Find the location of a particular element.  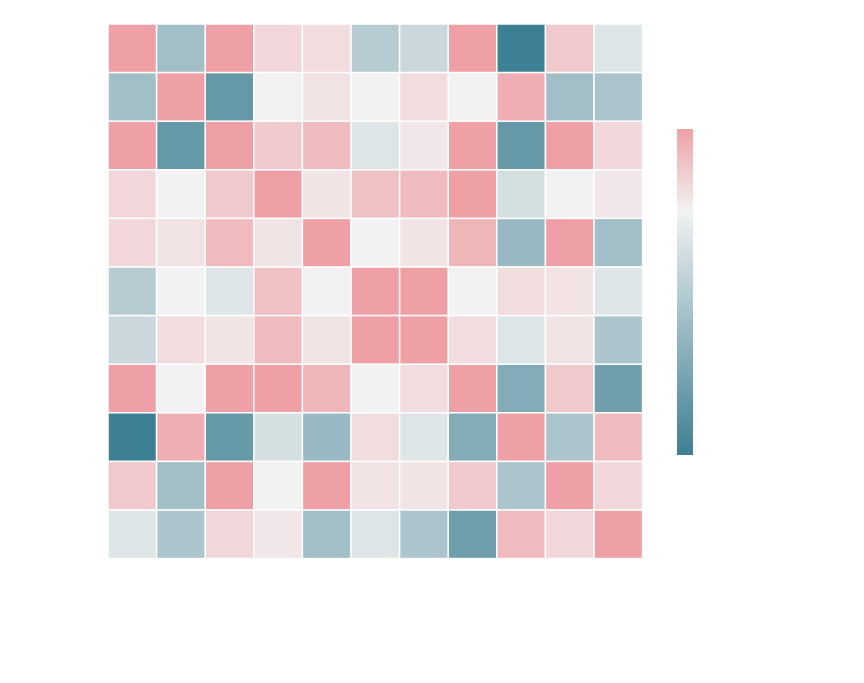

heatmap-cell-r4-c5 is located at coordinates (375, 242).